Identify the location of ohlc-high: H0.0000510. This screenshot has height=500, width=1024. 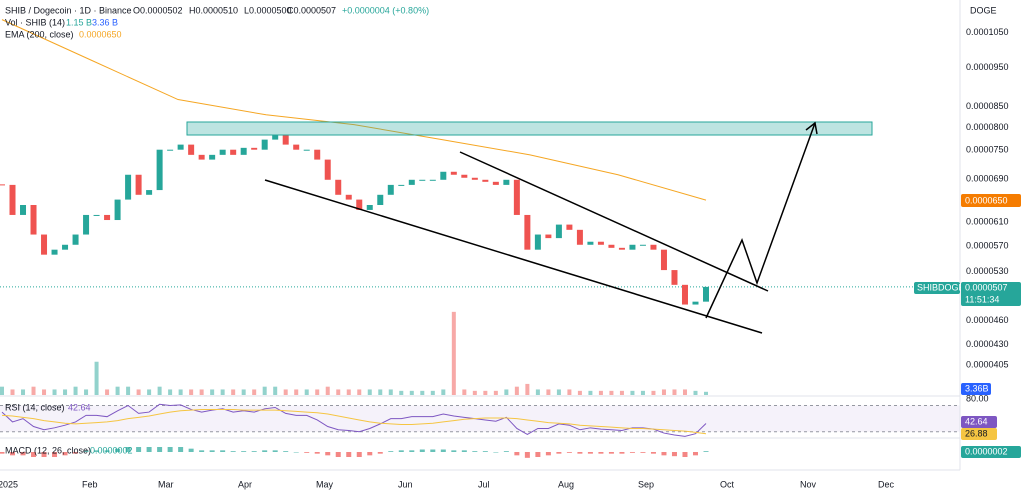
(213, 10).